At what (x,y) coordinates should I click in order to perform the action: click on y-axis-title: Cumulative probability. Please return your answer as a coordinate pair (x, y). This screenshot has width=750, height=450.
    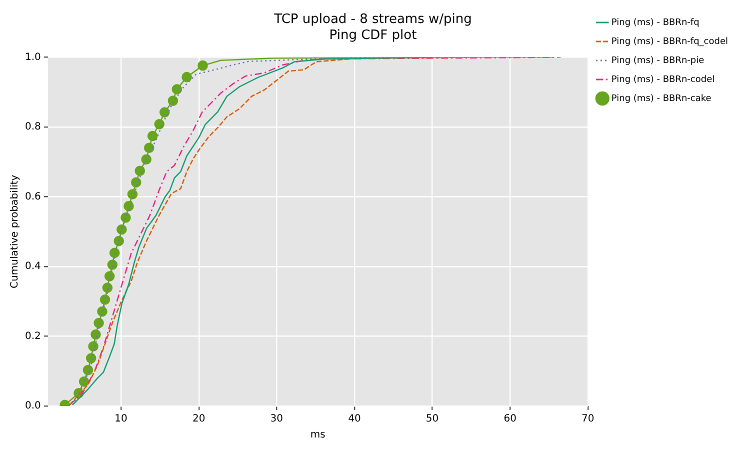
    Looking at the image, I should click on (15, 231).